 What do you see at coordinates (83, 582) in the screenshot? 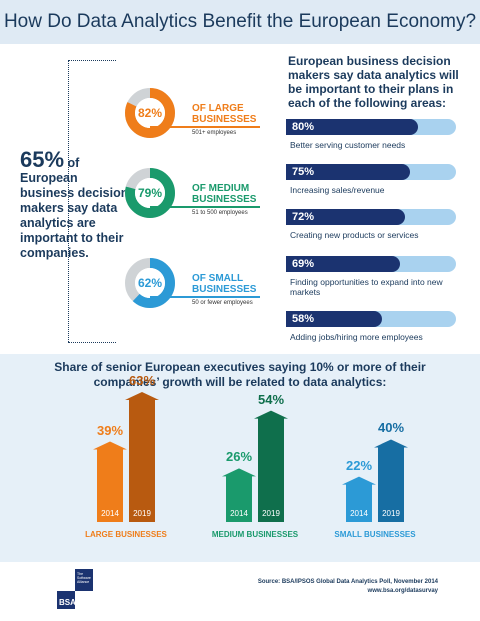
I see `bsa-logo-tag3: Alliance` at bounding box center [83, 582].